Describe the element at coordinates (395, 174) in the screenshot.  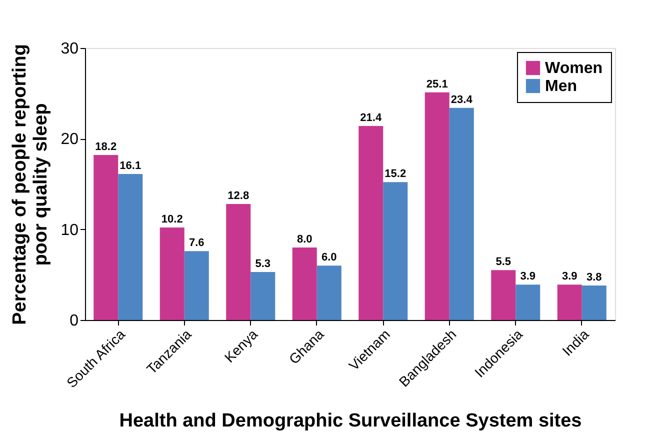
I see `data-label: 15.2` at that location.